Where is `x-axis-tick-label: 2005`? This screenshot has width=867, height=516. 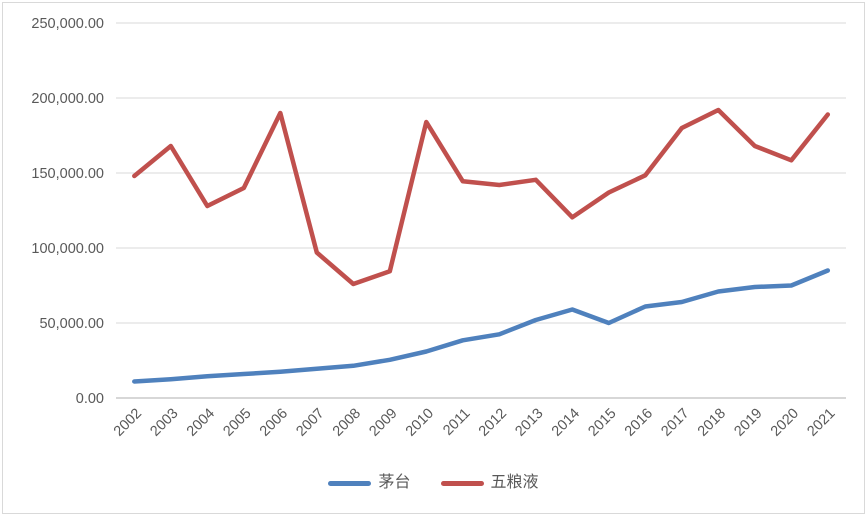 x-axis-tick-label: 2005 is located at coordinates (237, 423).